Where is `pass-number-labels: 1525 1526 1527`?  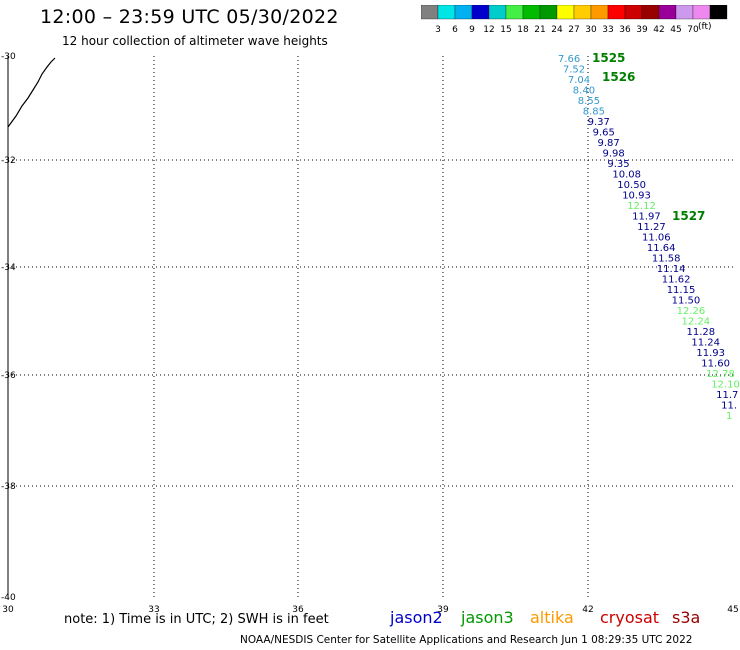
pass-number-labels: 1525 1526 1527 is located at coordinates (648, 137).